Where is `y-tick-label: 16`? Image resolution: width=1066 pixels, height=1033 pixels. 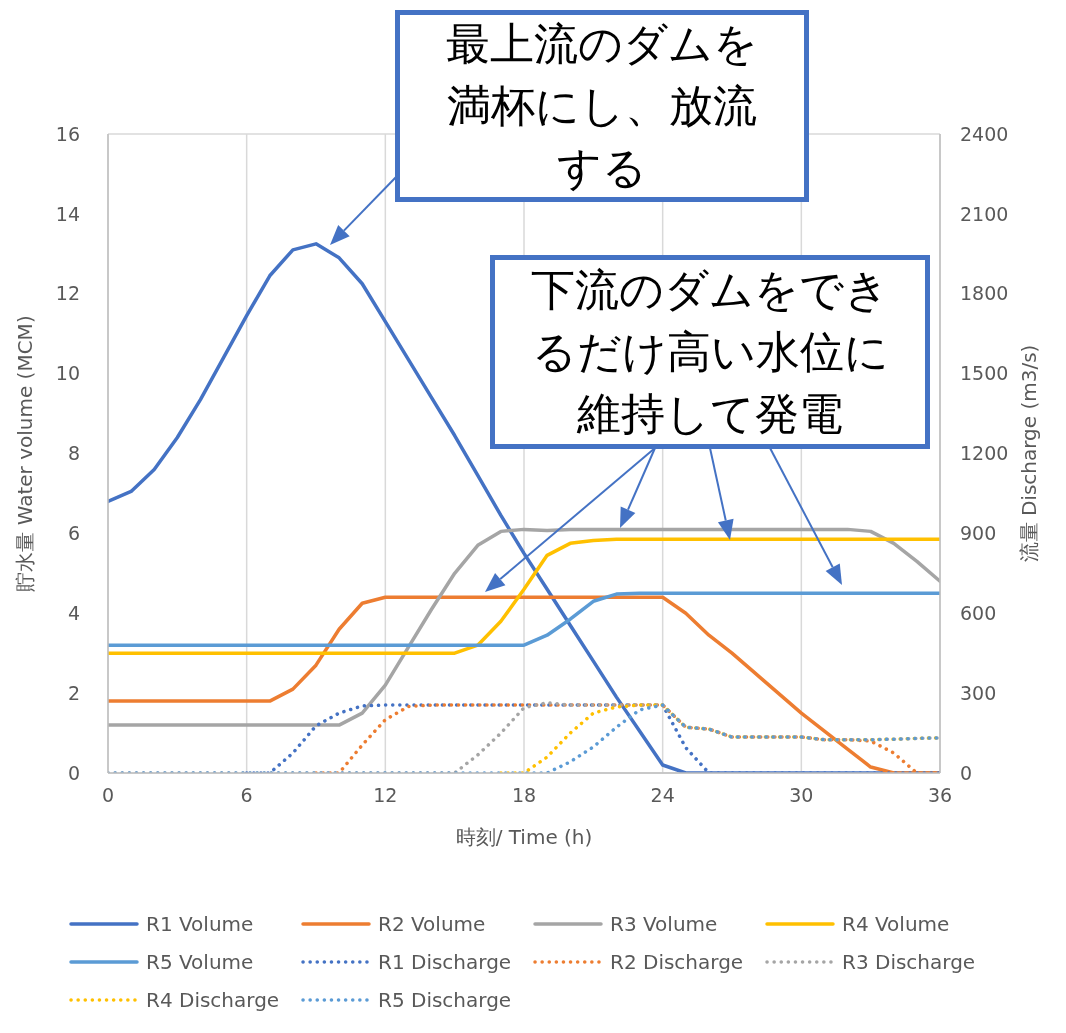 y-tick-label: 16 is located at coordinates (67, 133).